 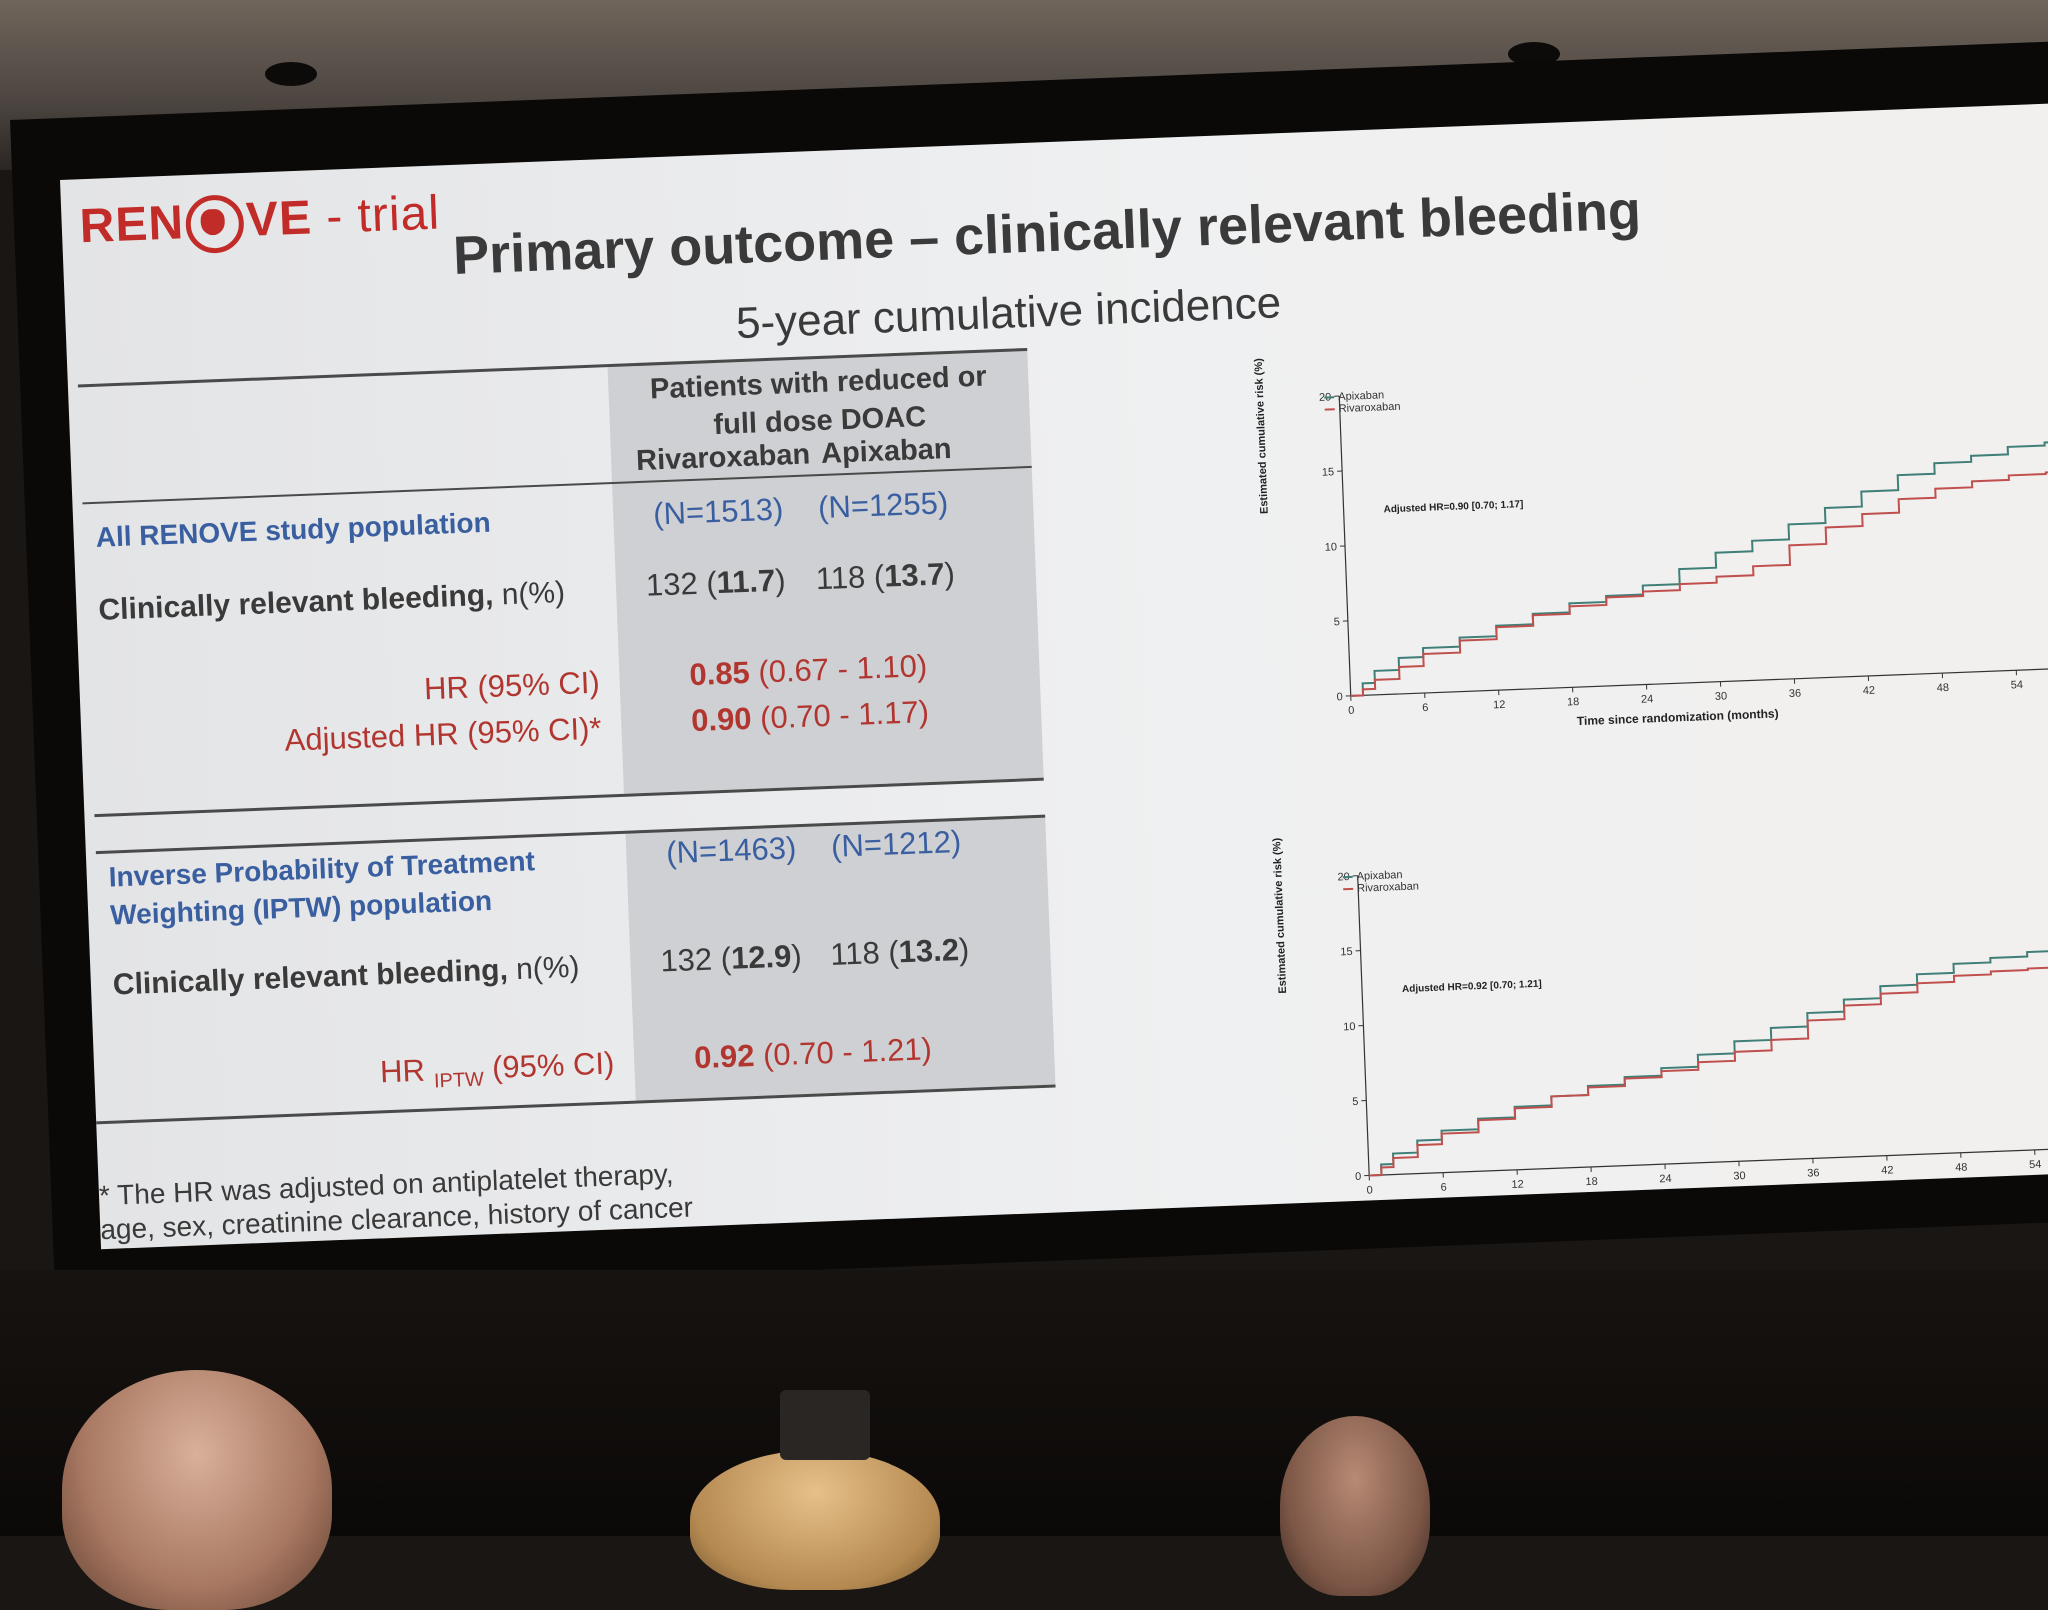 I want to click on iptw-hr-label: HR IPTW (95% CI), so click(x=409, y=1073).